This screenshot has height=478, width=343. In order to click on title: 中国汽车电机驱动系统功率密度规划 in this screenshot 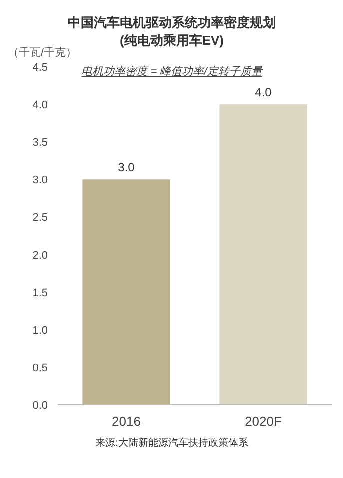, I will do `click(172, 22)`.